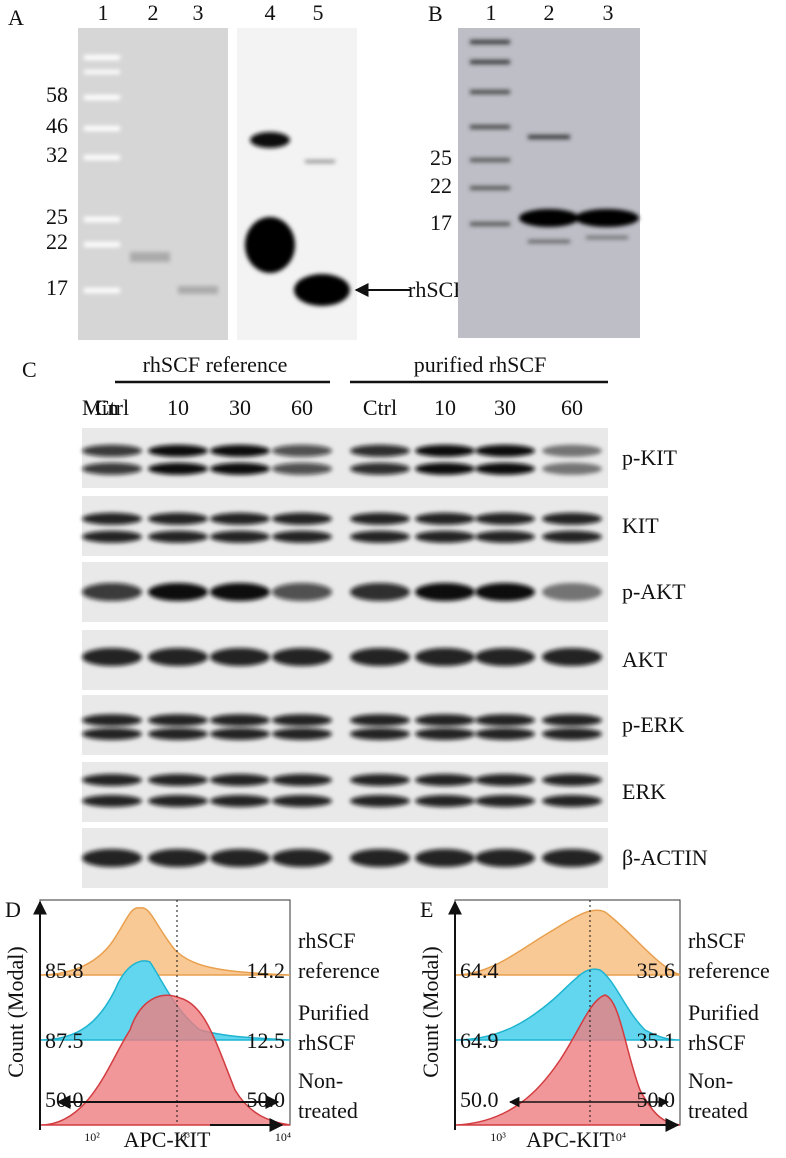 The image size is (786, 1158). What do you see at coordinates (240, 407) in the screenshot?
I see `time-point: 30` at bounding box center [240, 407].